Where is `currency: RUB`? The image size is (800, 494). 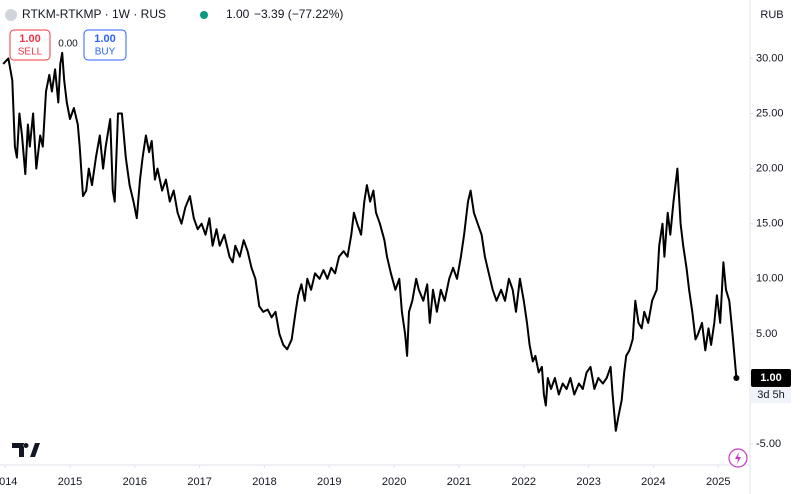 currency: RUB is located at coordinates (771, 15).